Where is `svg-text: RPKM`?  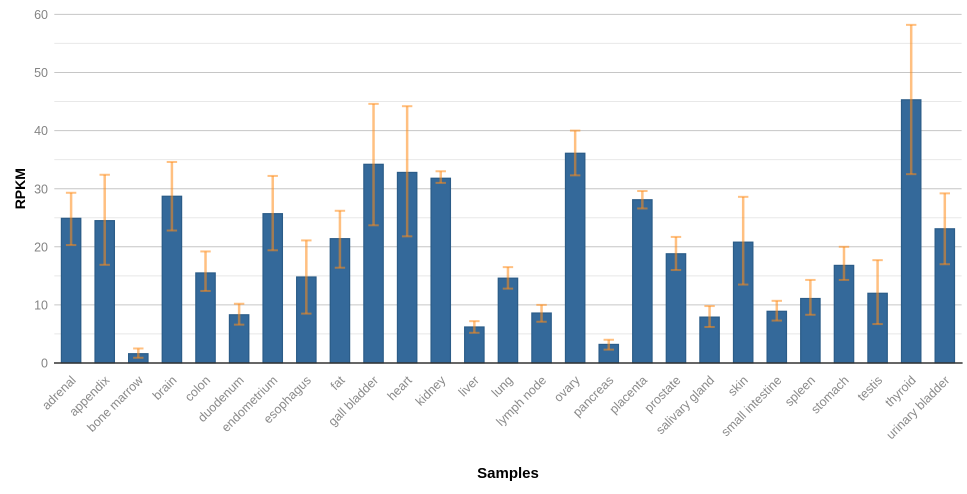
svg-text: RPKM is located at coordinates (20, 188).